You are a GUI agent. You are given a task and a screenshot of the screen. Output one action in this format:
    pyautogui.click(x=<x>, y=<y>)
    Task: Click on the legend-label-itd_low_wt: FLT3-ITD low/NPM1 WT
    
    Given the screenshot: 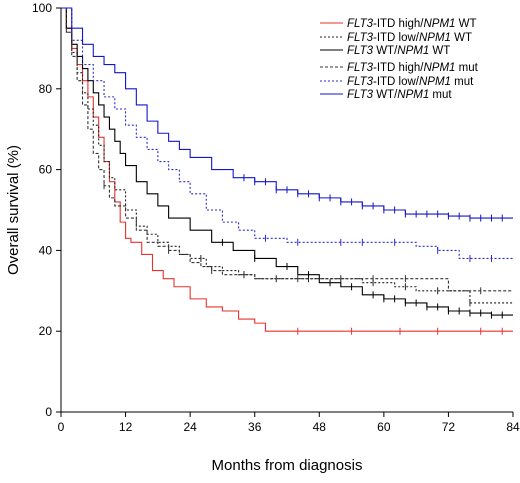 What is the action you would take?
    pyautogui.click(x=409, y=38)
    